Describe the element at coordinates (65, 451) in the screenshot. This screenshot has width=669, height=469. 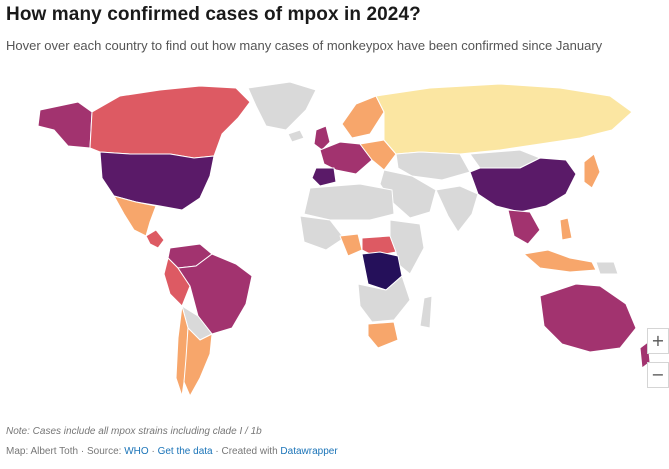
I see `credit-prefix: Map: Albert Toth · Source:` at that location.